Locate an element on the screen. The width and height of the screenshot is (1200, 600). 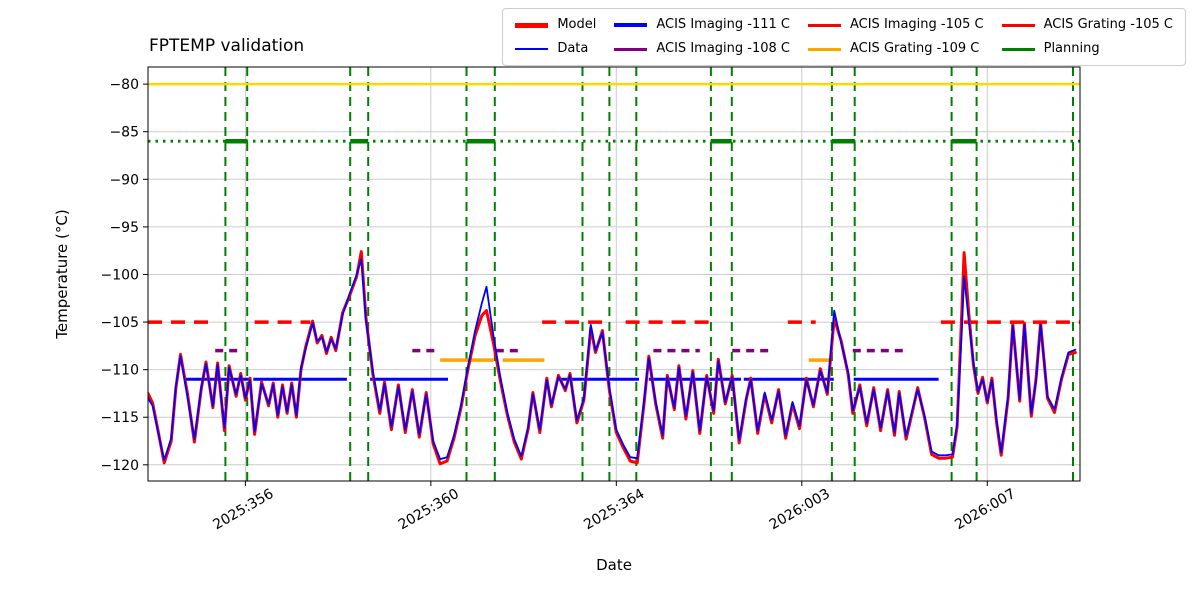
legend-item-acis-grating-109-c: ACIS Grating -109 C is located at coordinates (895, 49).